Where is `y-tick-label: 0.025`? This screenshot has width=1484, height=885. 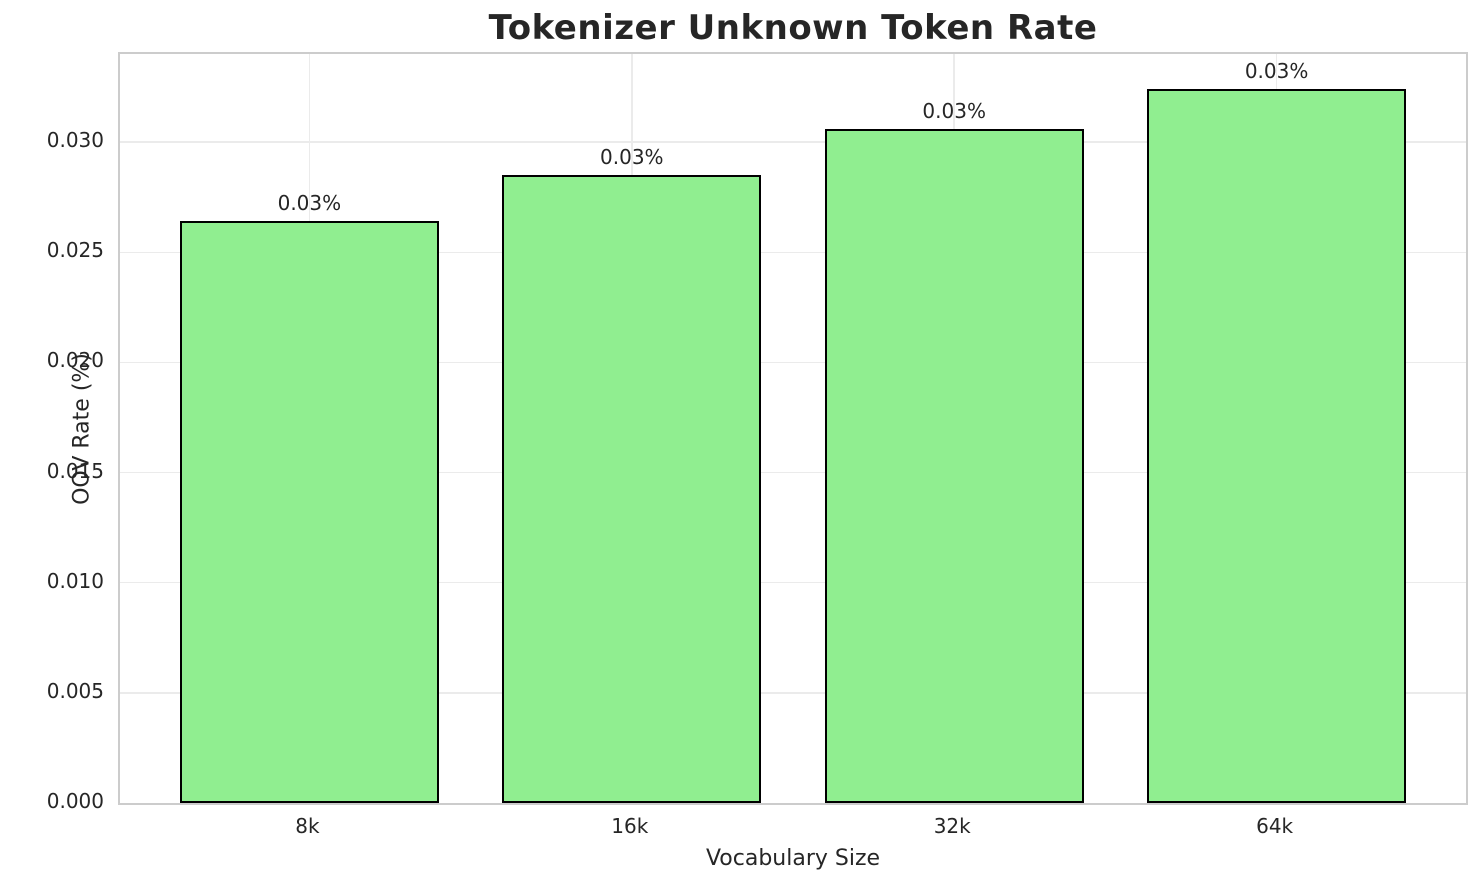 y-tick-label: 0.025 is located at coordinates (75, 250).